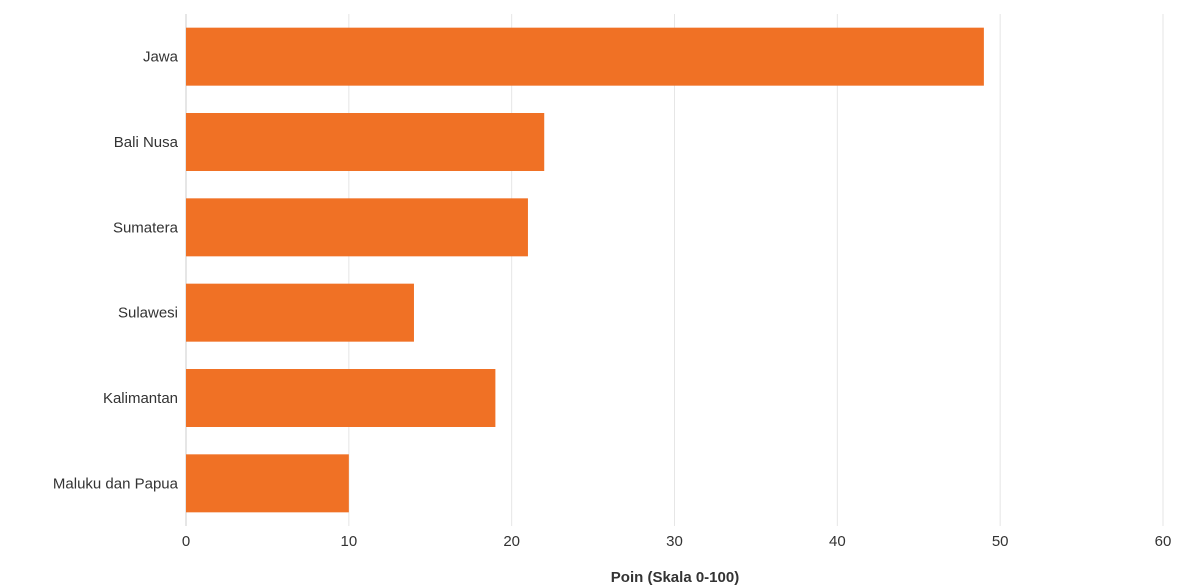  I want to click on category-label: Jawa, so click(161, 57).